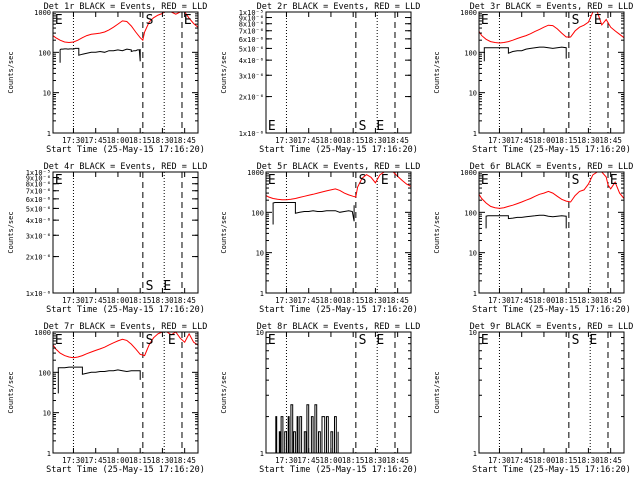 This screenshot has width=640, height=480. What do you see at coordinates (339, 327) in the screenshot?
I see `panel-title: Det 8r BLACK = Events, RED = LLD` at bounding box center [339, 327].